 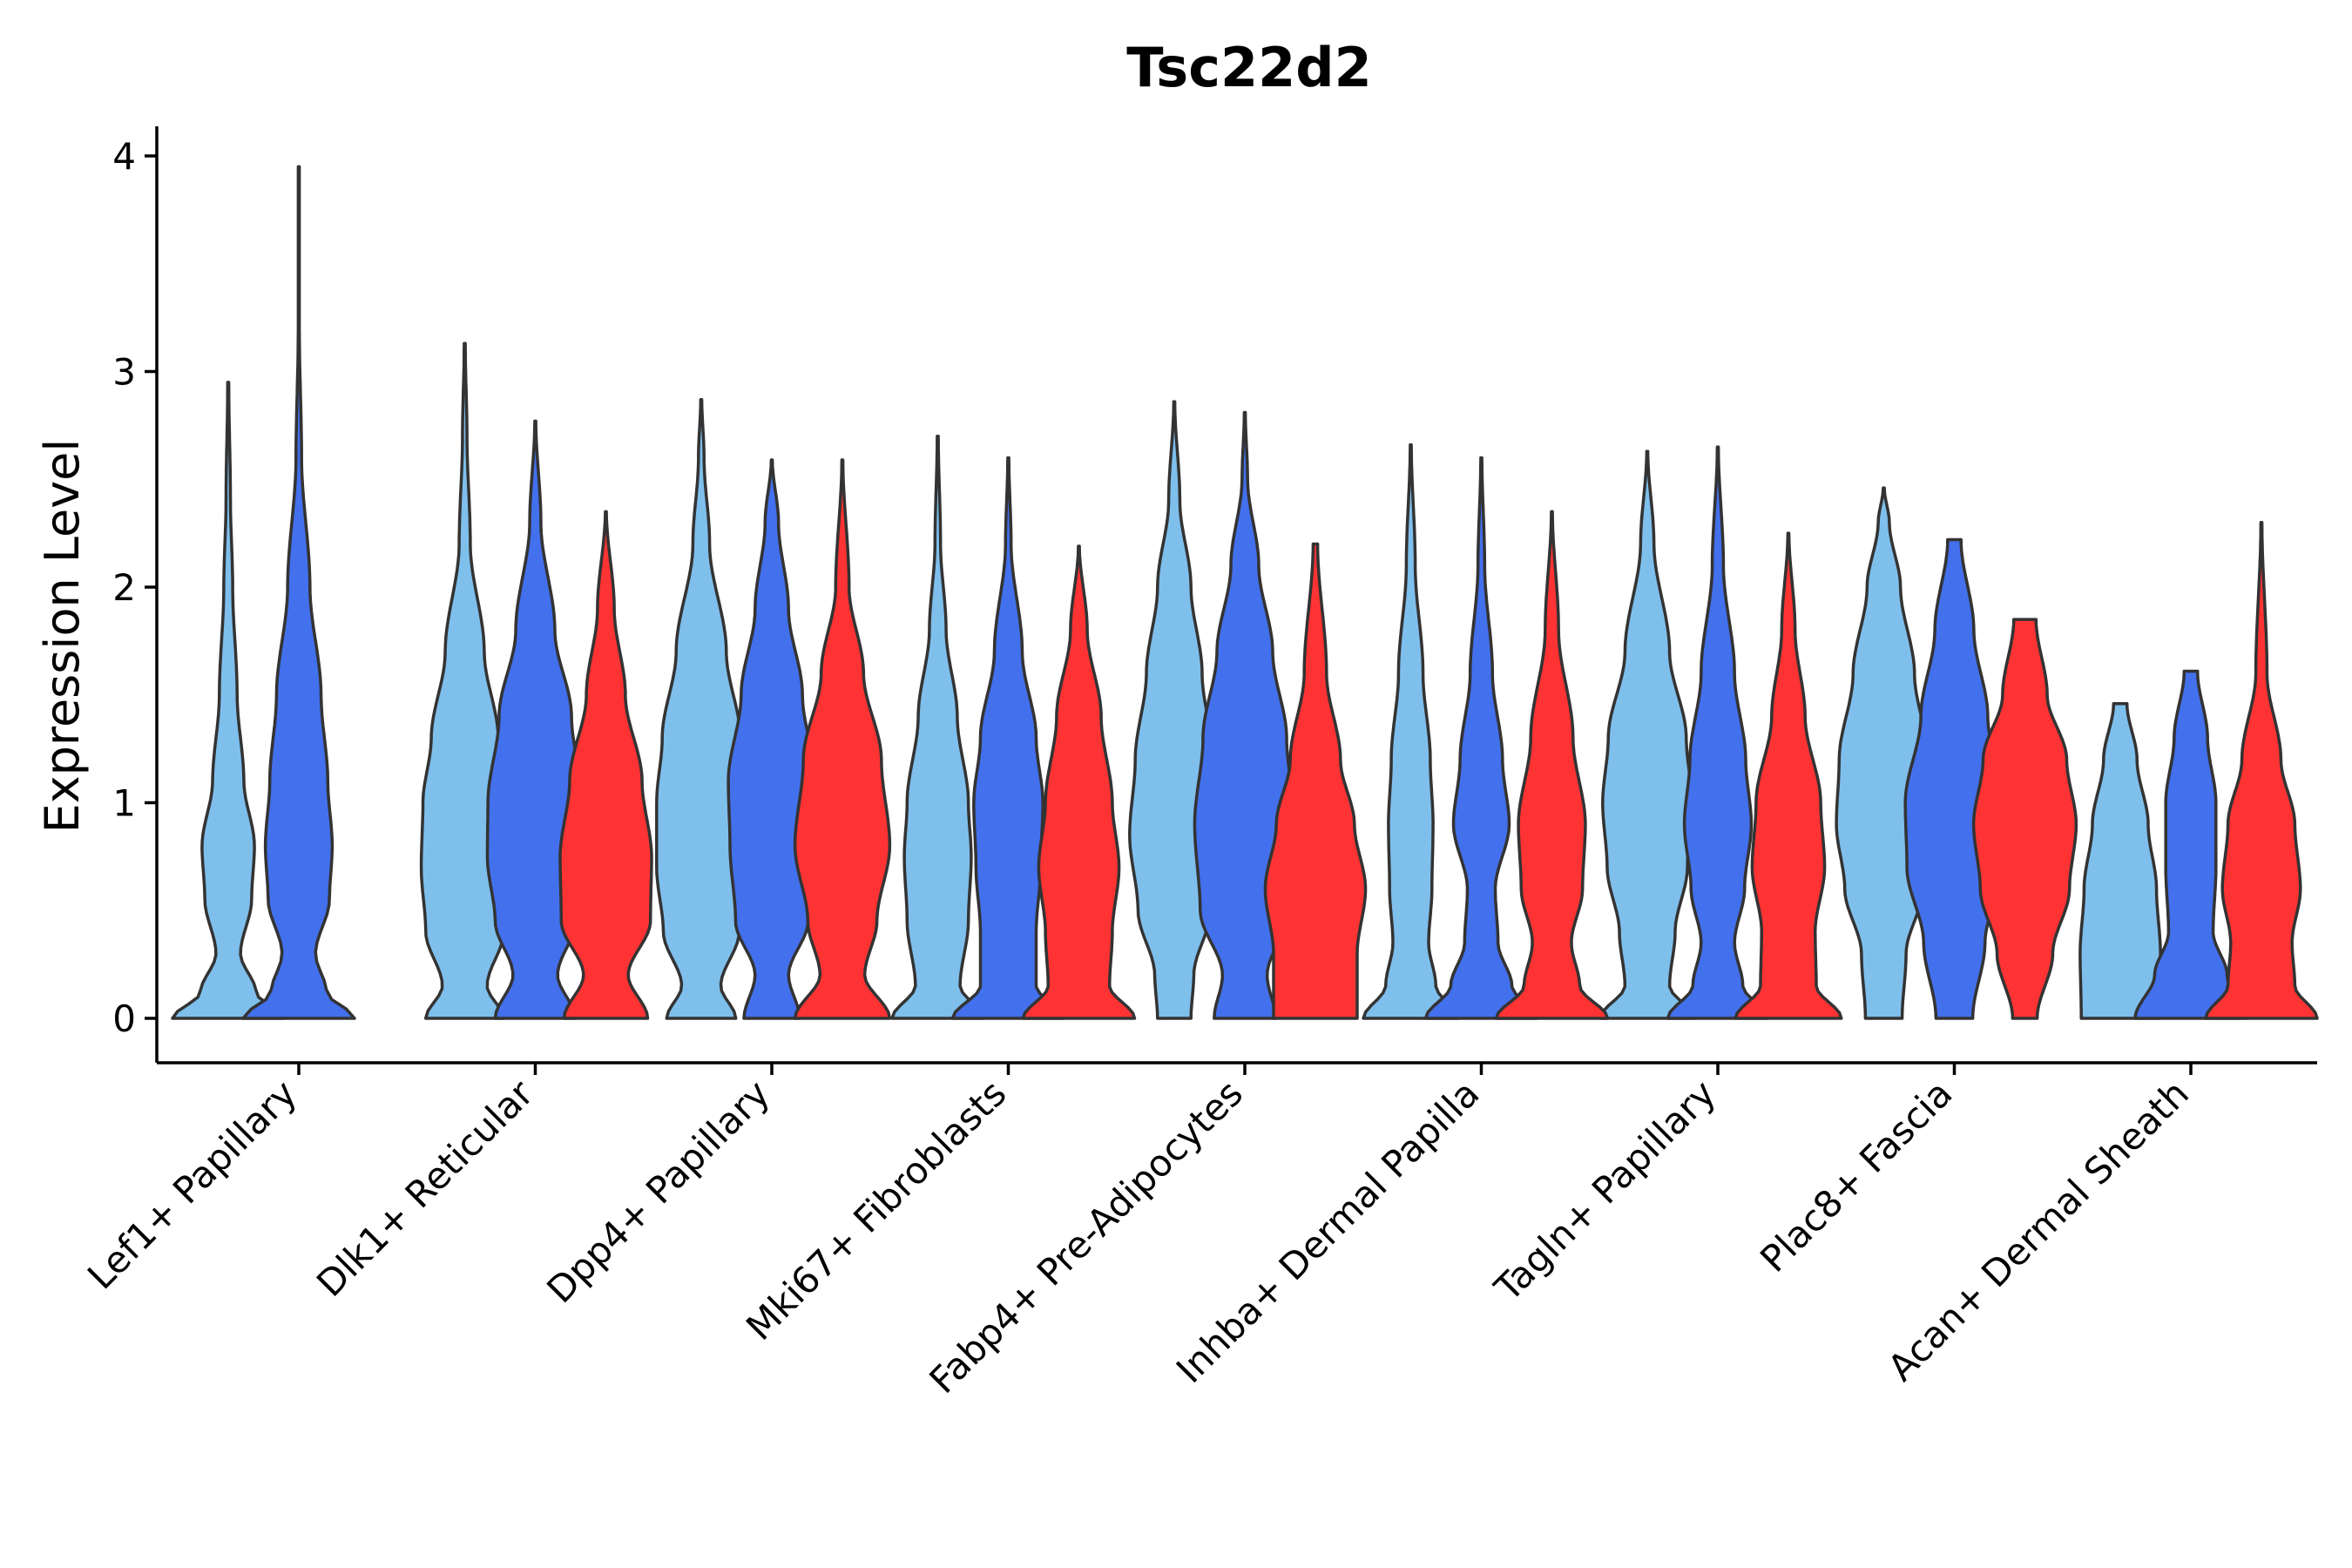 I want to click on y-axis: 0 1 2 3 4, so click(x=135, y=594).